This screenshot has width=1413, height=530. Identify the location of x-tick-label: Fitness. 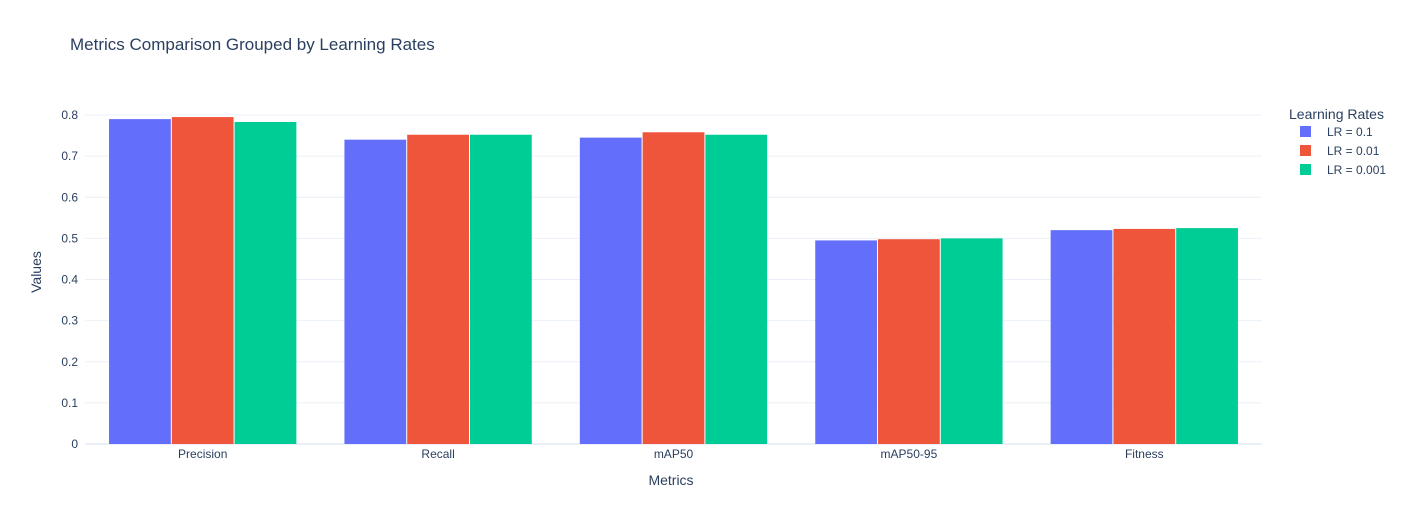
(1144, 454).